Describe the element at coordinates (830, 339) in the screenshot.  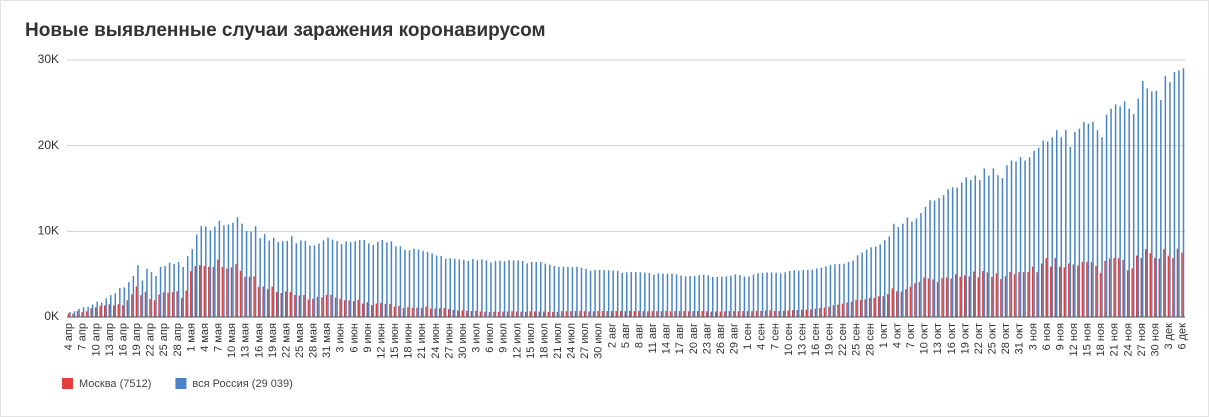
I see `x-tick-label: 19 сен` at that location.